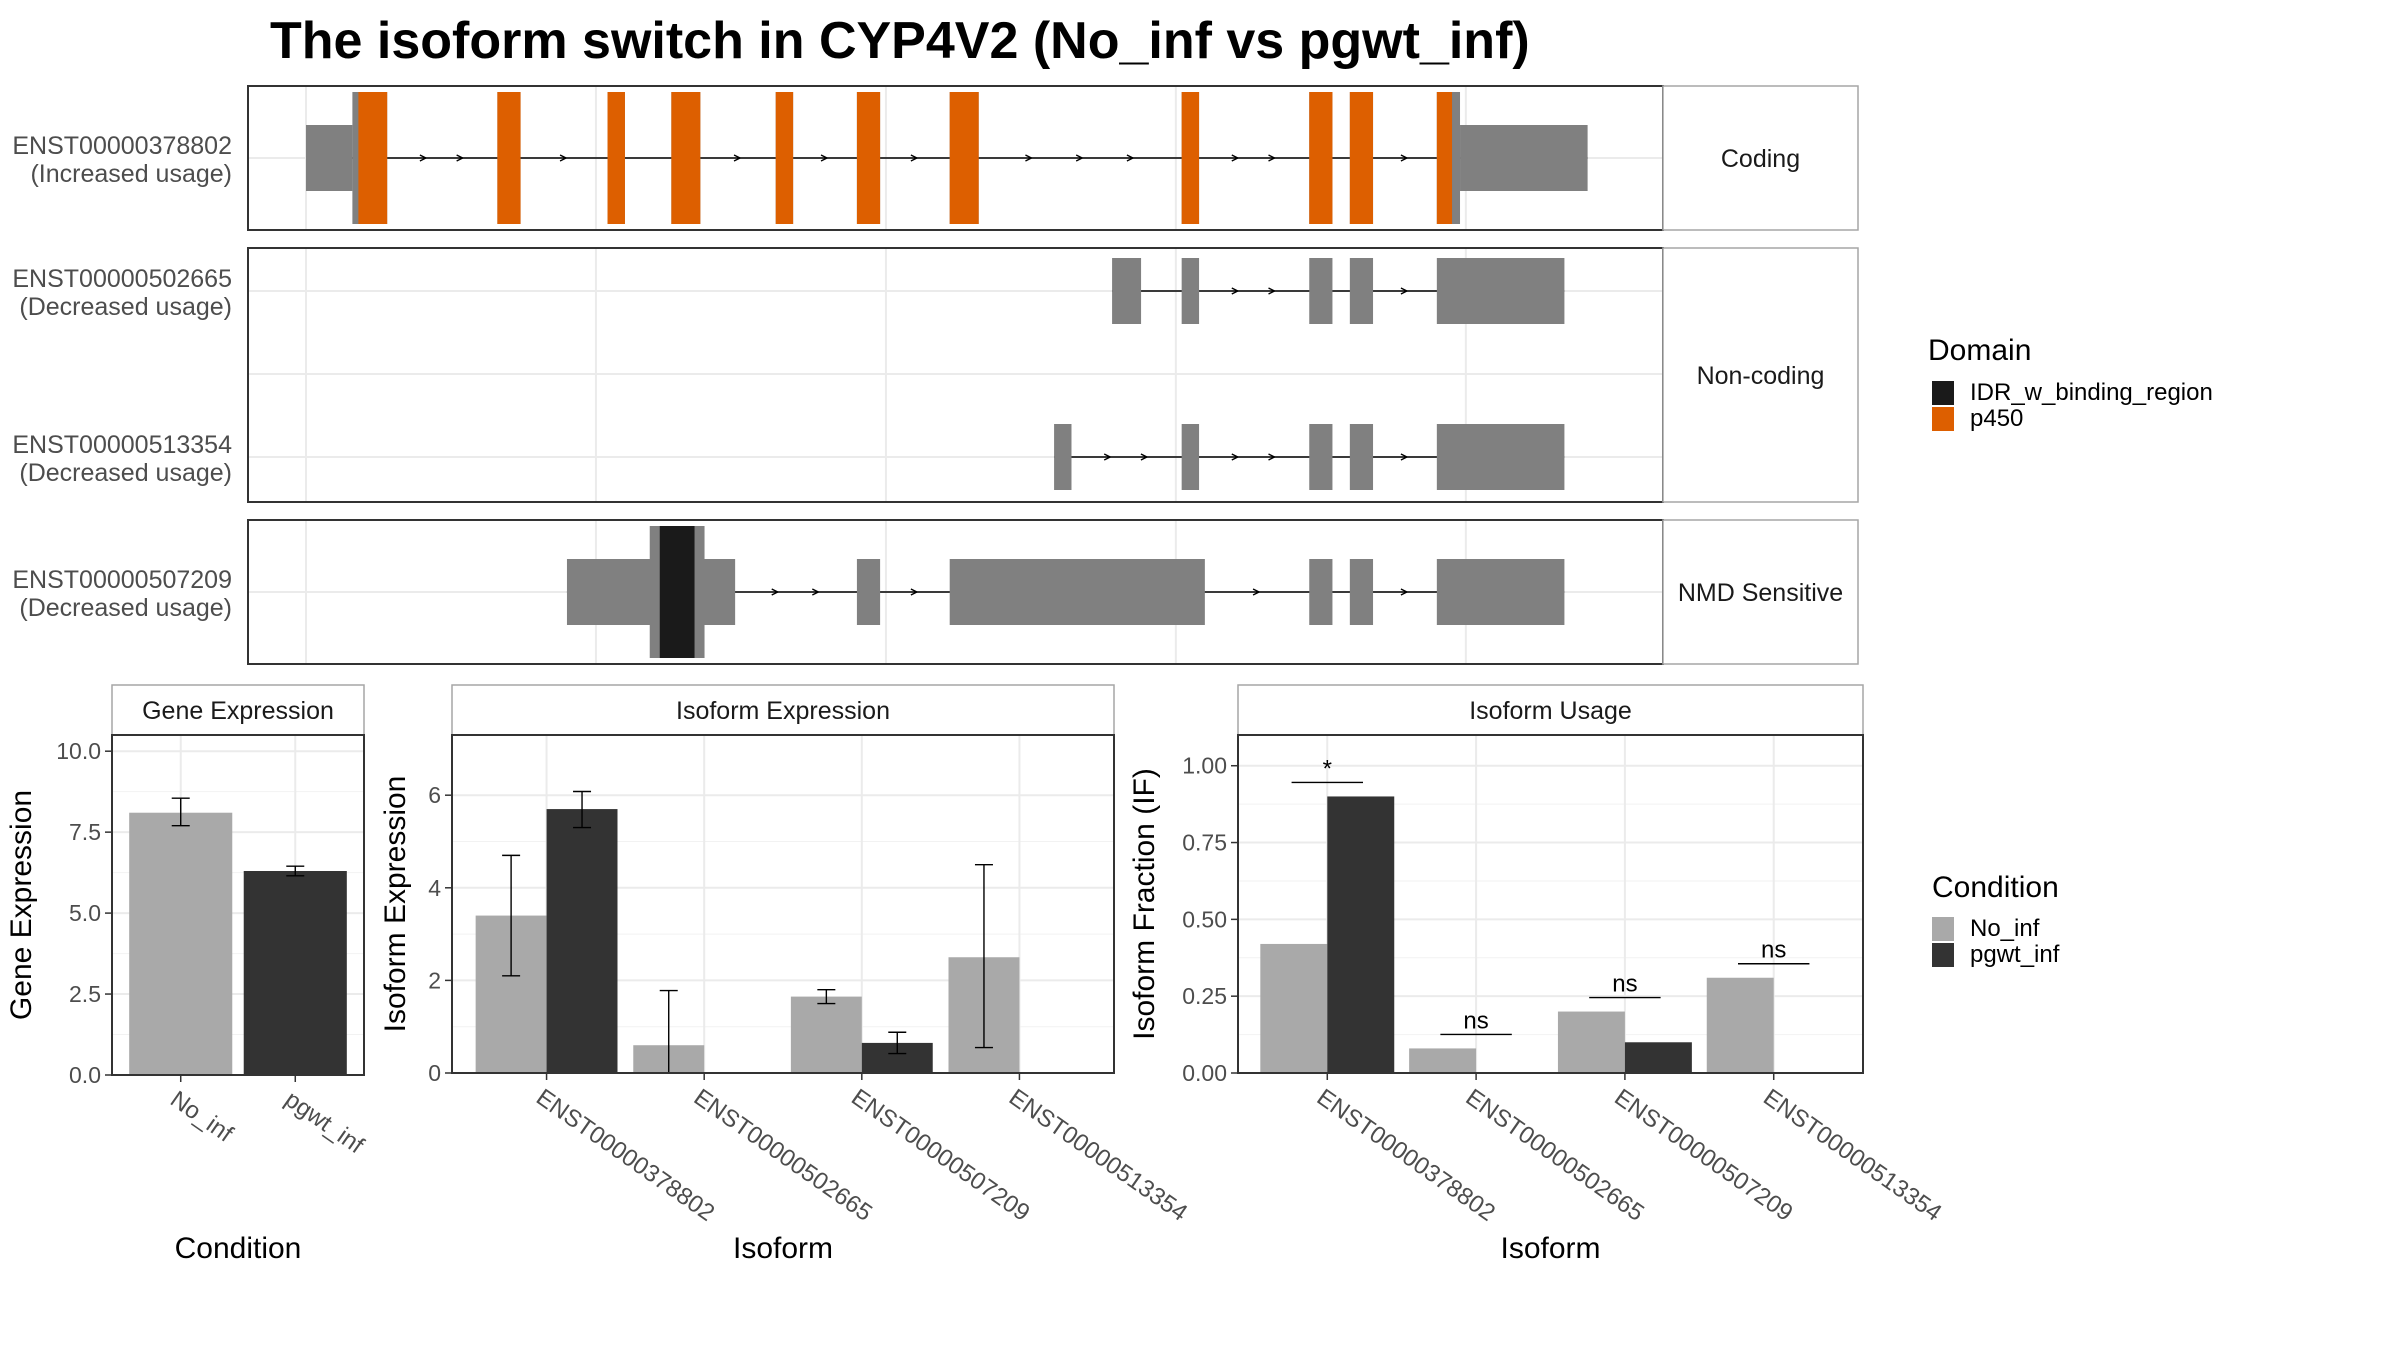 The height and width of the screenshot is (1350, 2400). What do you see at coordinates (434, 795) in the screenshot?
I see `y-tick-label: 6` at bounding box center [434, 795].